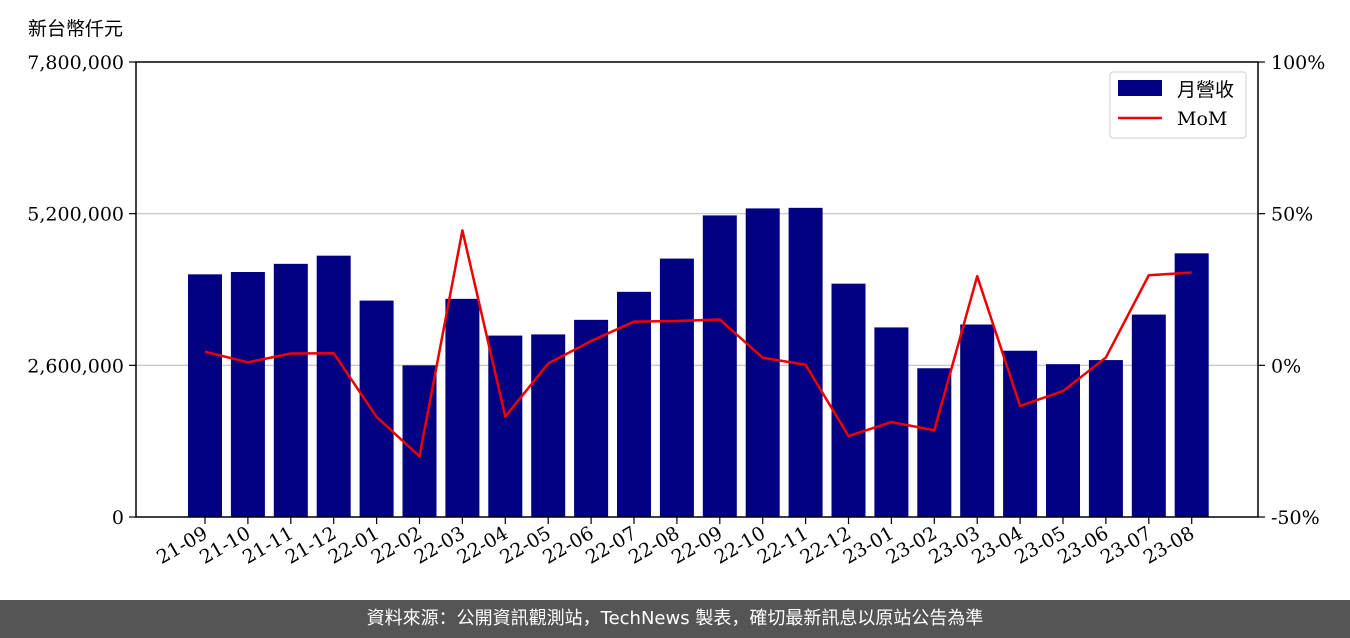  Describe the element at coordinates (1286, 366) in the screenshot. I see `right-axis-tick-label: 0%` at that location.